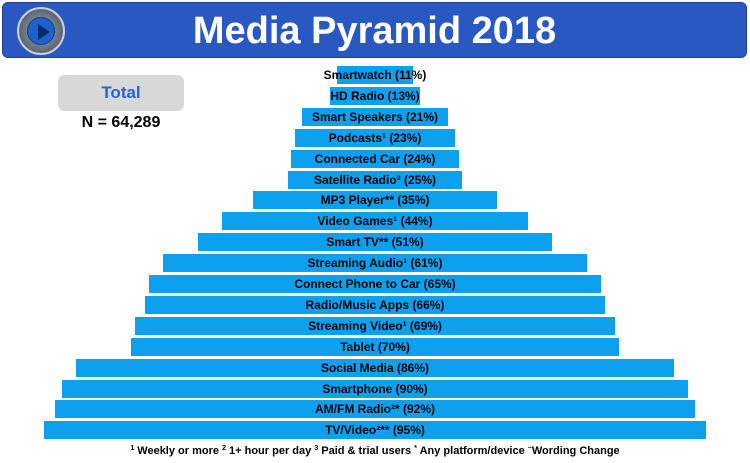 The width and height of the screenshot is (750, 463). I want to click on play-icon, so click(44, 32).